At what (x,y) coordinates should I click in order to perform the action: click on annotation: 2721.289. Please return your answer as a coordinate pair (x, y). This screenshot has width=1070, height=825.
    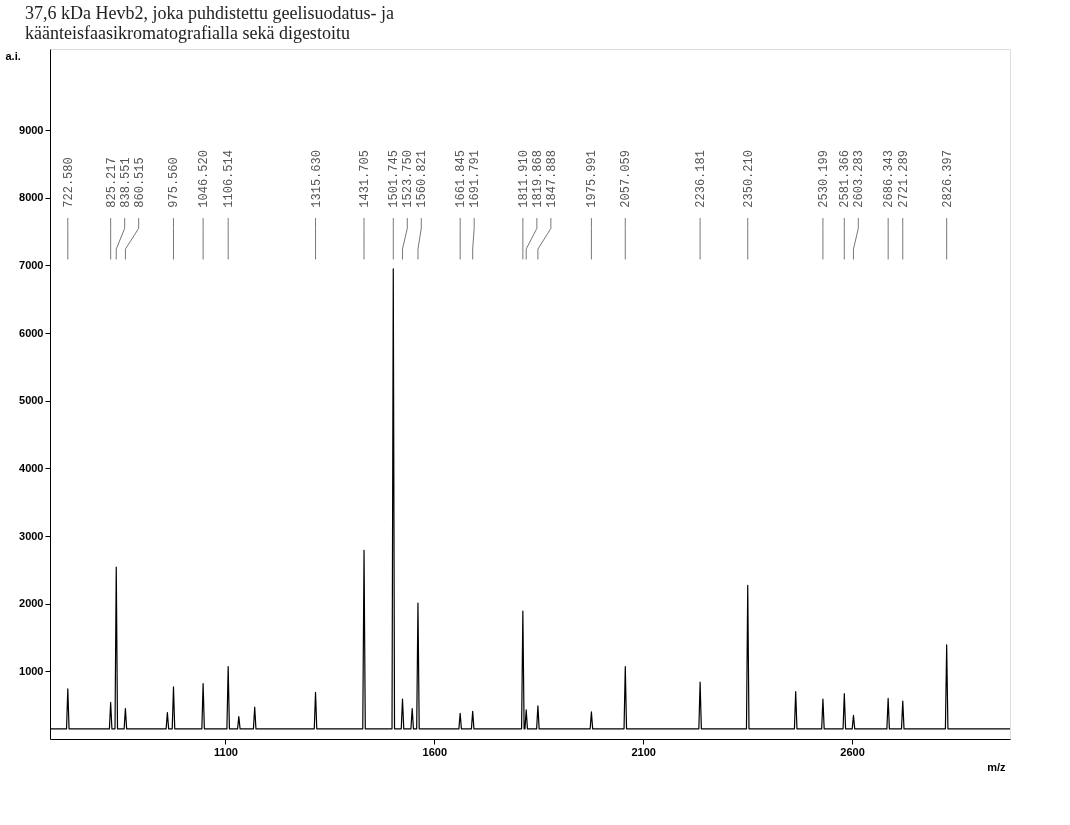
    Looking at the image, I should click on (903, 179).